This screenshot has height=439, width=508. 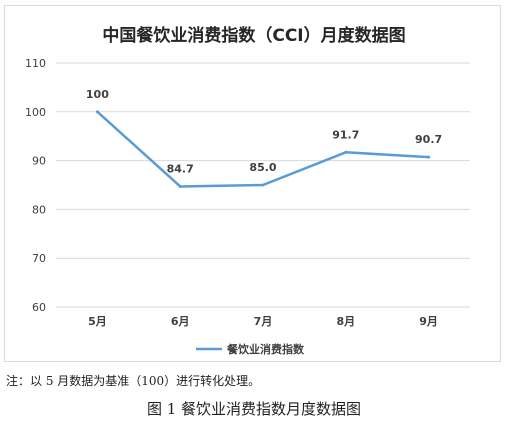 I want to click on y-tick-label: 100, so click(x=35, y=112).